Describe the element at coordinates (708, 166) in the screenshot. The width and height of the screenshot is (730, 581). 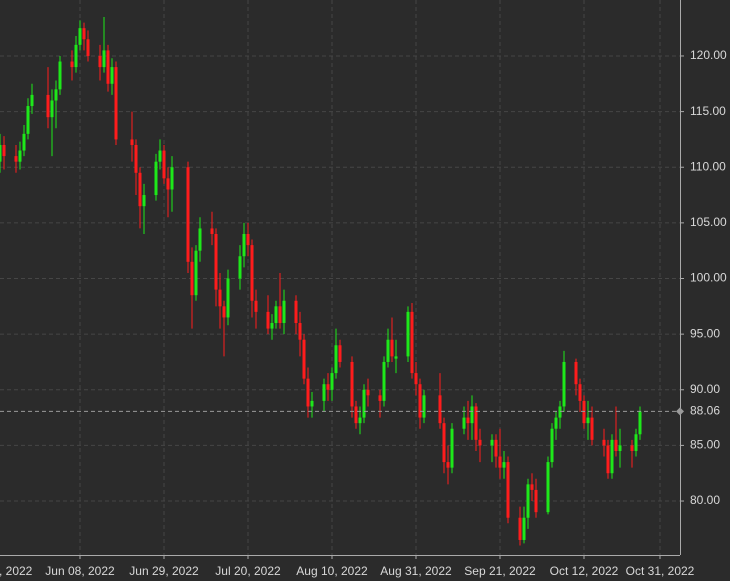
I see `y-tick-label: 110.00` at that location.